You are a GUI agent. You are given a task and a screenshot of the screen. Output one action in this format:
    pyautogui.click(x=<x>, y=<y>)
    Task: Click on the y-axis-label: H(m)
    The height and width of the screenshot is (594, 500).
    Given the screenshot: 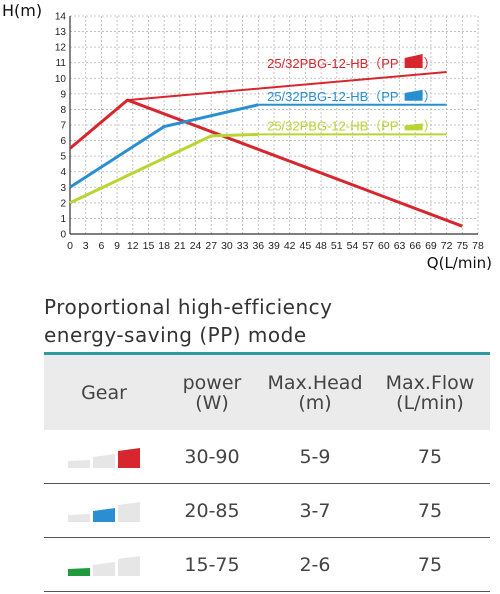 What is the action you would take?
    pyautogui.click(x=22, y=10)
    